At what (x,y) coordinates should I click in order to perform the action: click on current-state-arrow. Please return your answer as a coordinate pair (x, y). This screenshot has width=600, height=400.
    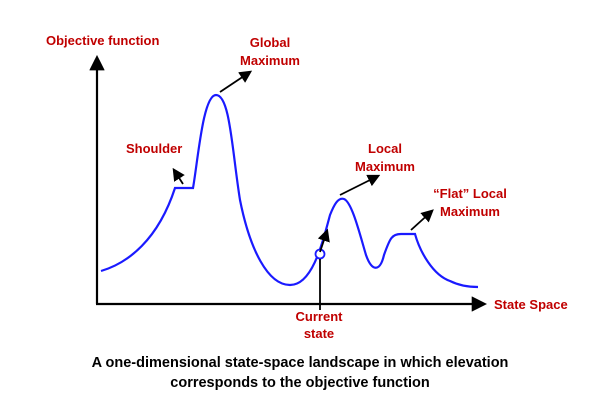
    Looking at the image, I should click on (323, 240).